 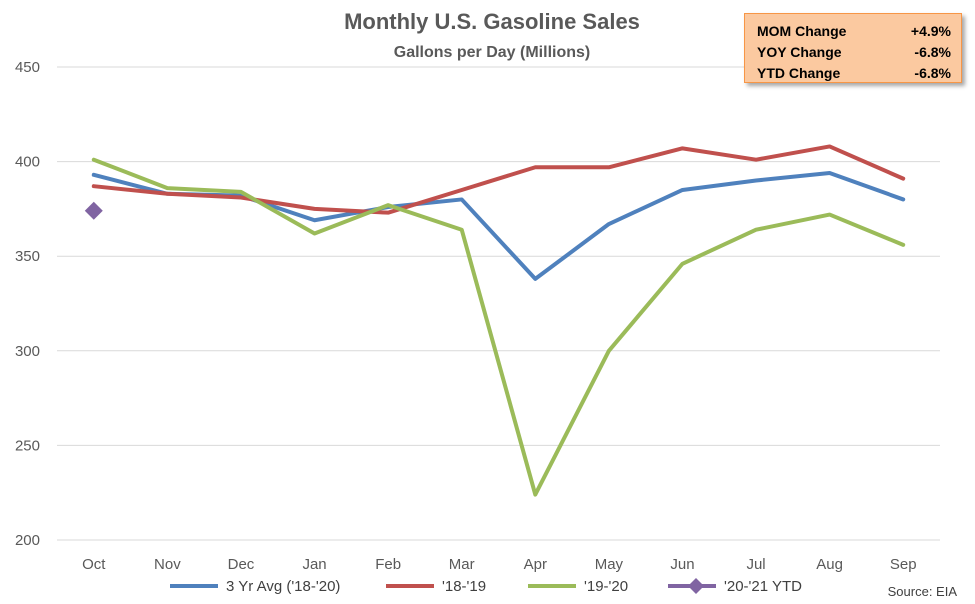 I want to click on y-tick-label: 350, so click(x=27, y=256).